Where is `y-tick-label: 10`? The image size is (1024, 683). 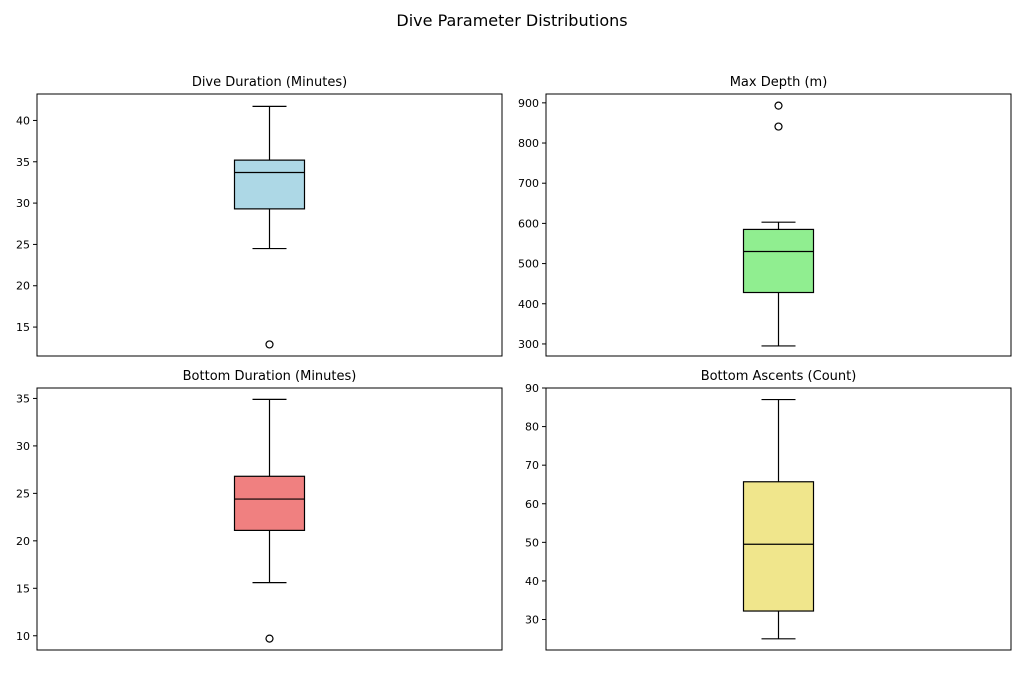 y-tick-label: 10 is located at coordinates (23, 636).